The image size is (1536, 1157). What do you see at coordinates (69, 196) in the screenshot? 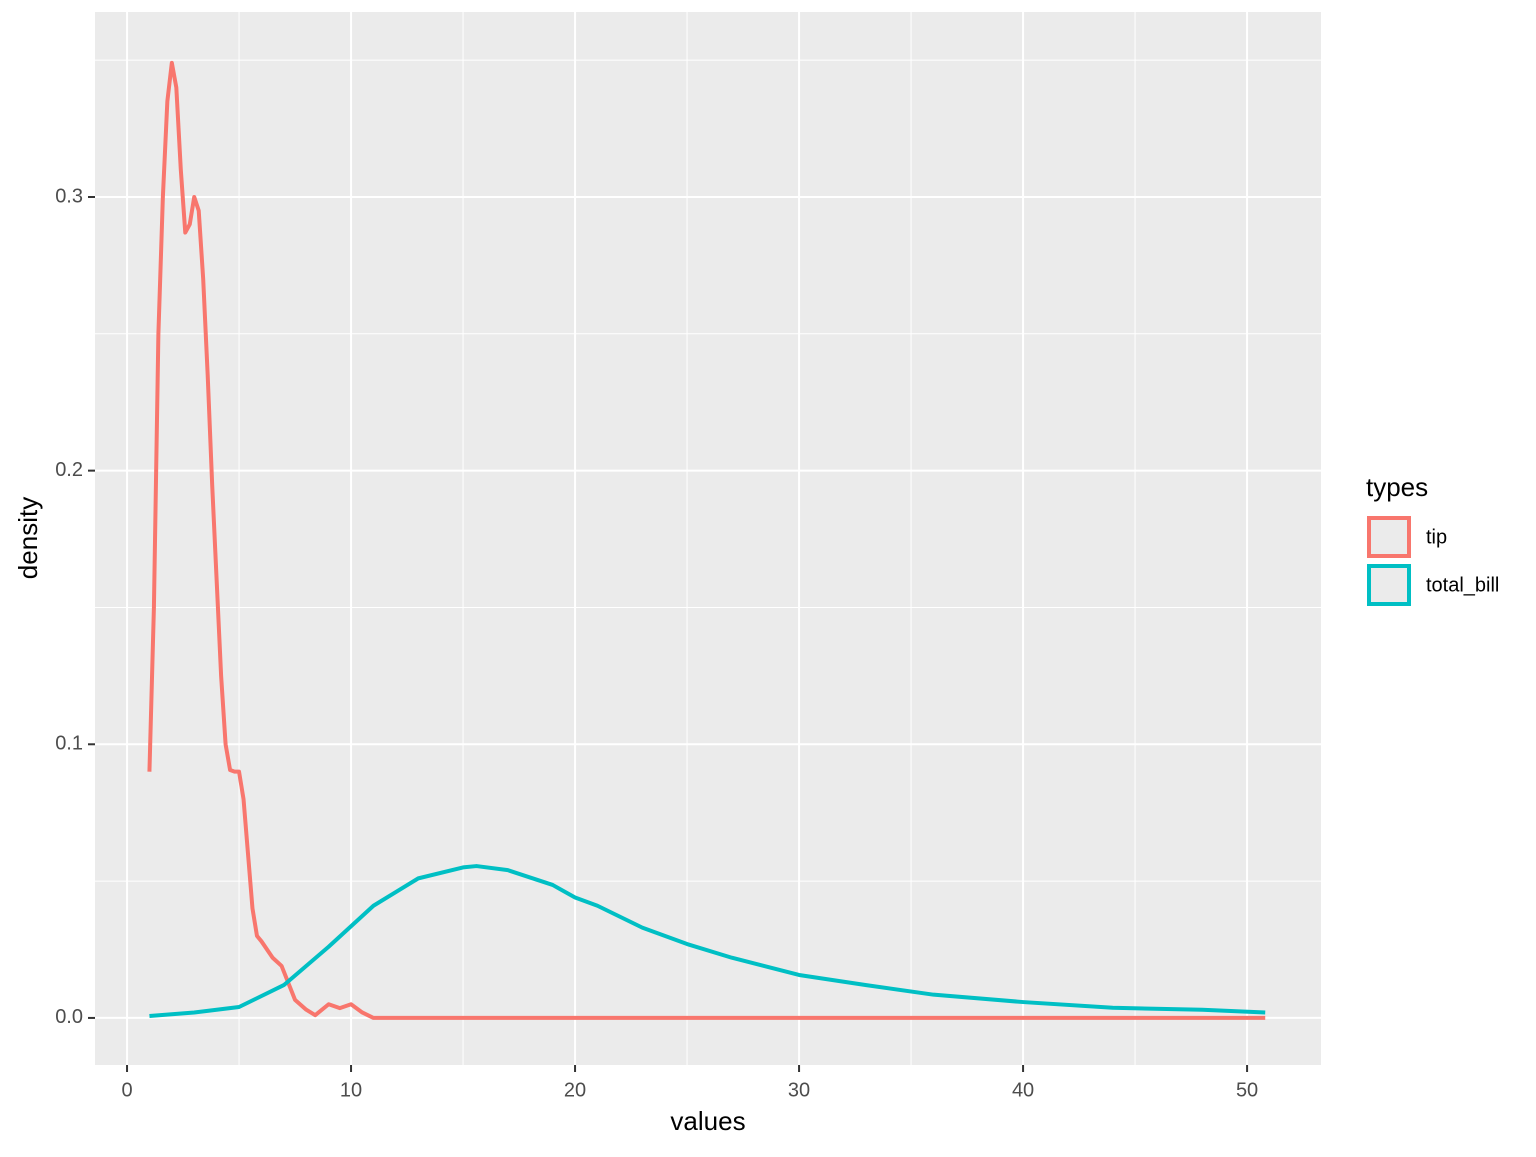
I see `y-tick-label: 0.3` at bounding box center [69, 196].